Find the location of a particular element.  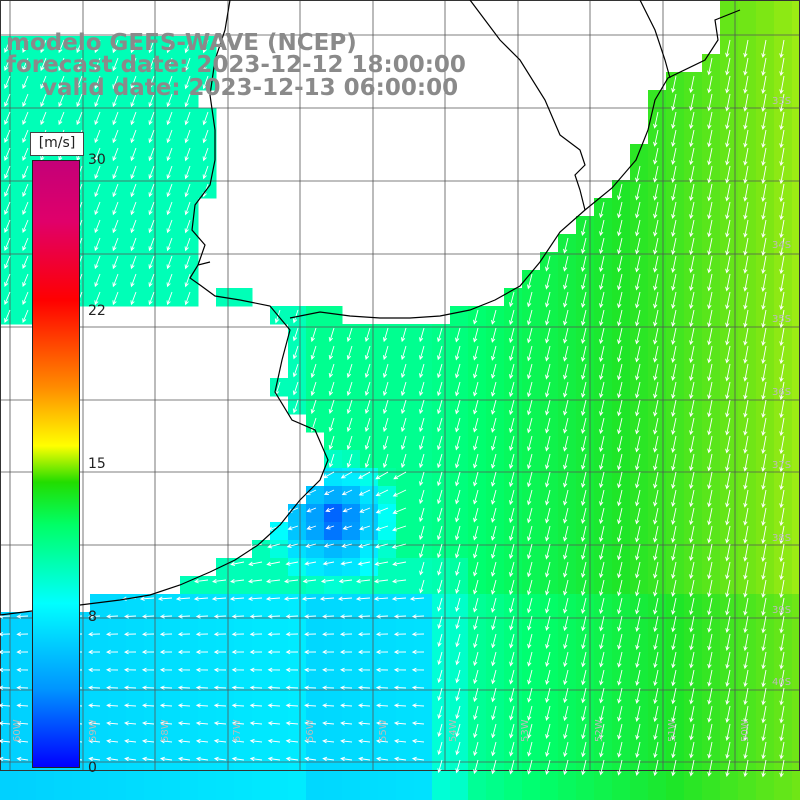

lon-label: 52W is located at coordinates (599, 730).